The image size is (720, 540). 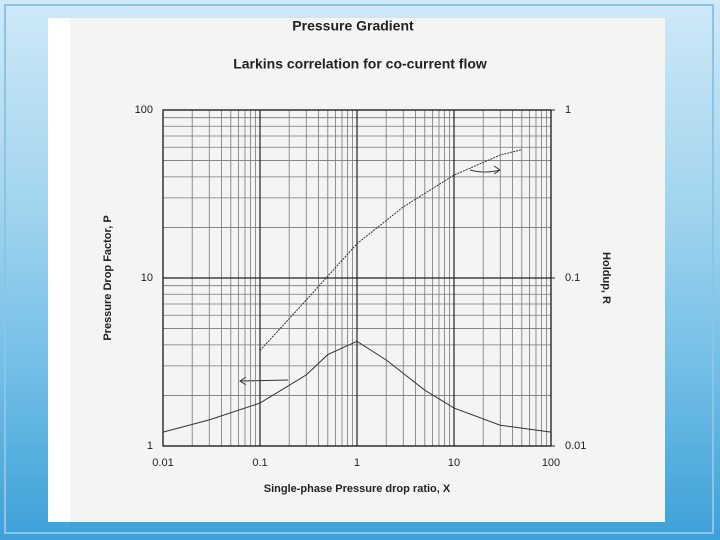 I want to click on y2-tick-label: 0.1, so click(x=572, y=278).